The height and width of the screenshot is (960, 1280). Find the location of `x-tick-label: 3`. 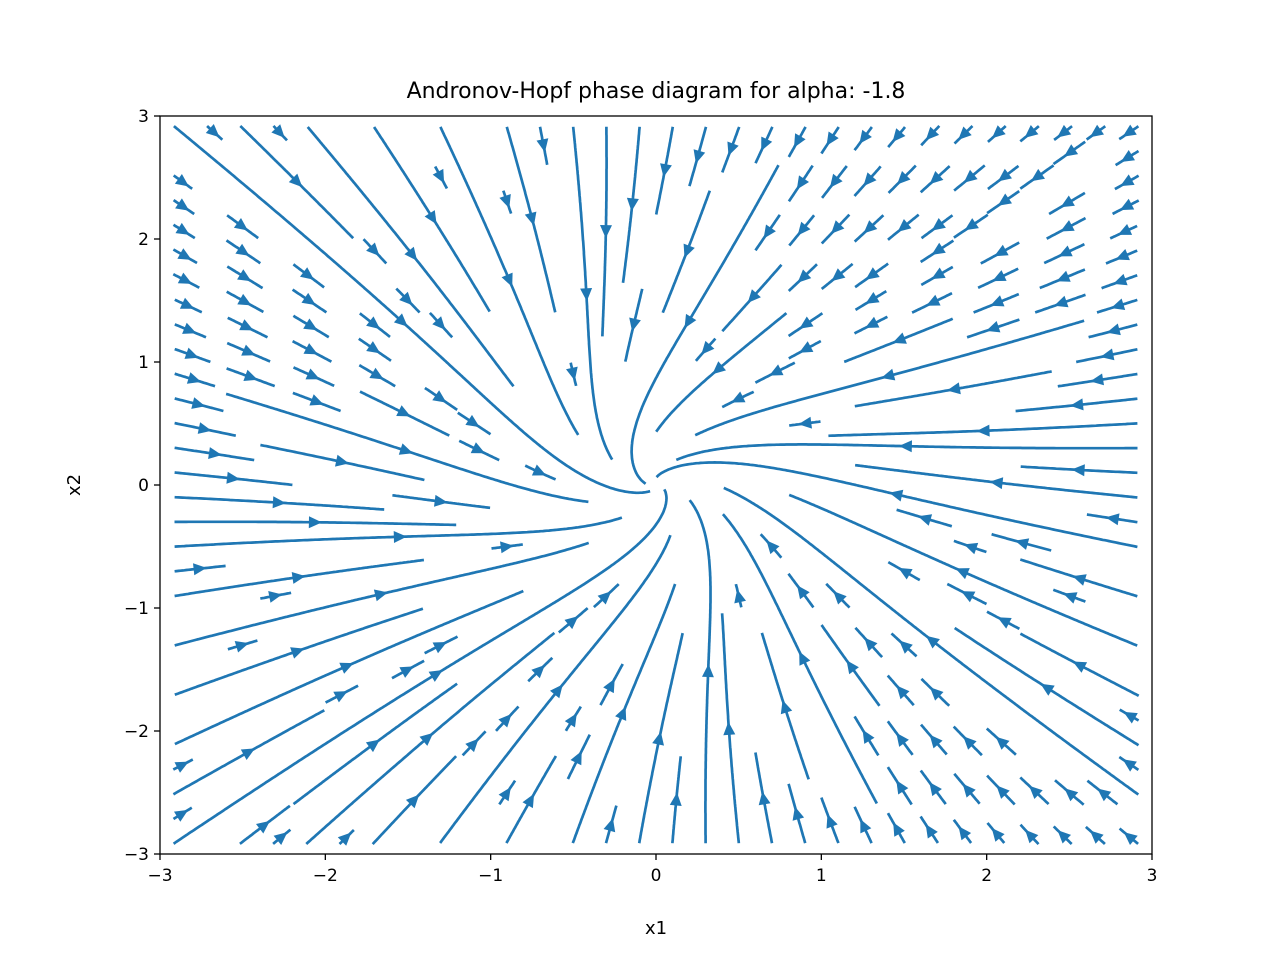

x-tick-label: 3 is located at coordinates (1152, 876).